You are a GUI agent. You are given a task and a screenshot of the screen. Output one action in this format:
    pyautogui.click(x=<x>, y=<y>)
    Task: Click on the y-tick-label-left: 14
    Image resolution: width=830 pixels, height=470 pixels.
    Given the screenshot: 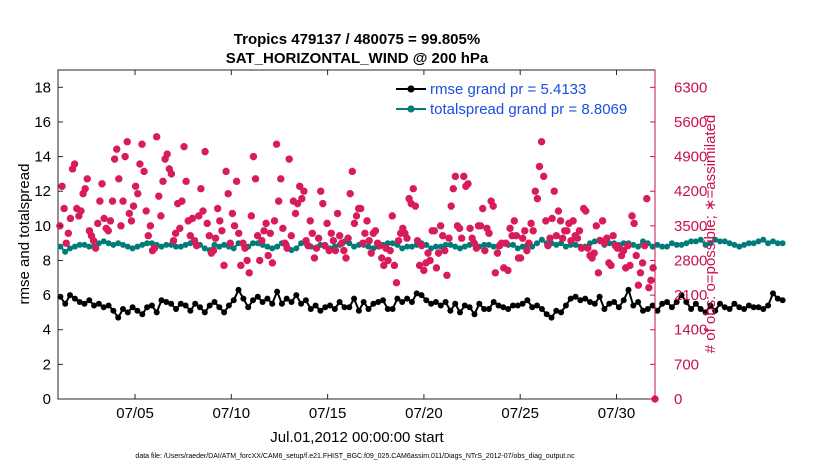 What is the action you would take?
    pyautogui.click(x=42, y=157)
    